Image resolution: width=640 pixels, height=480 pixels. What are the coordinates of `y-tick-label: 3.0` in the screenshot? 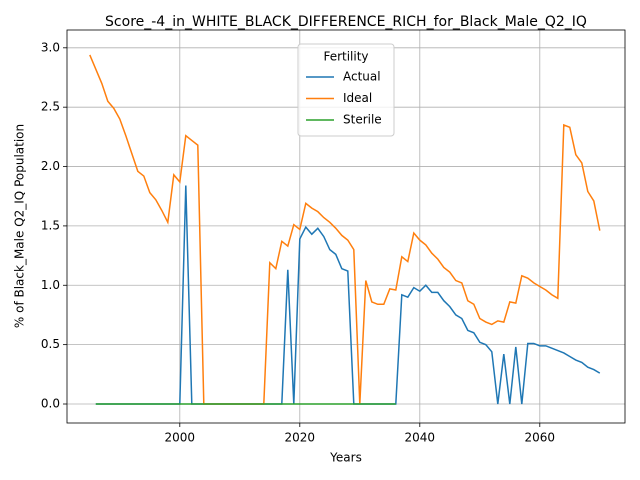 It's located at (50, 47).